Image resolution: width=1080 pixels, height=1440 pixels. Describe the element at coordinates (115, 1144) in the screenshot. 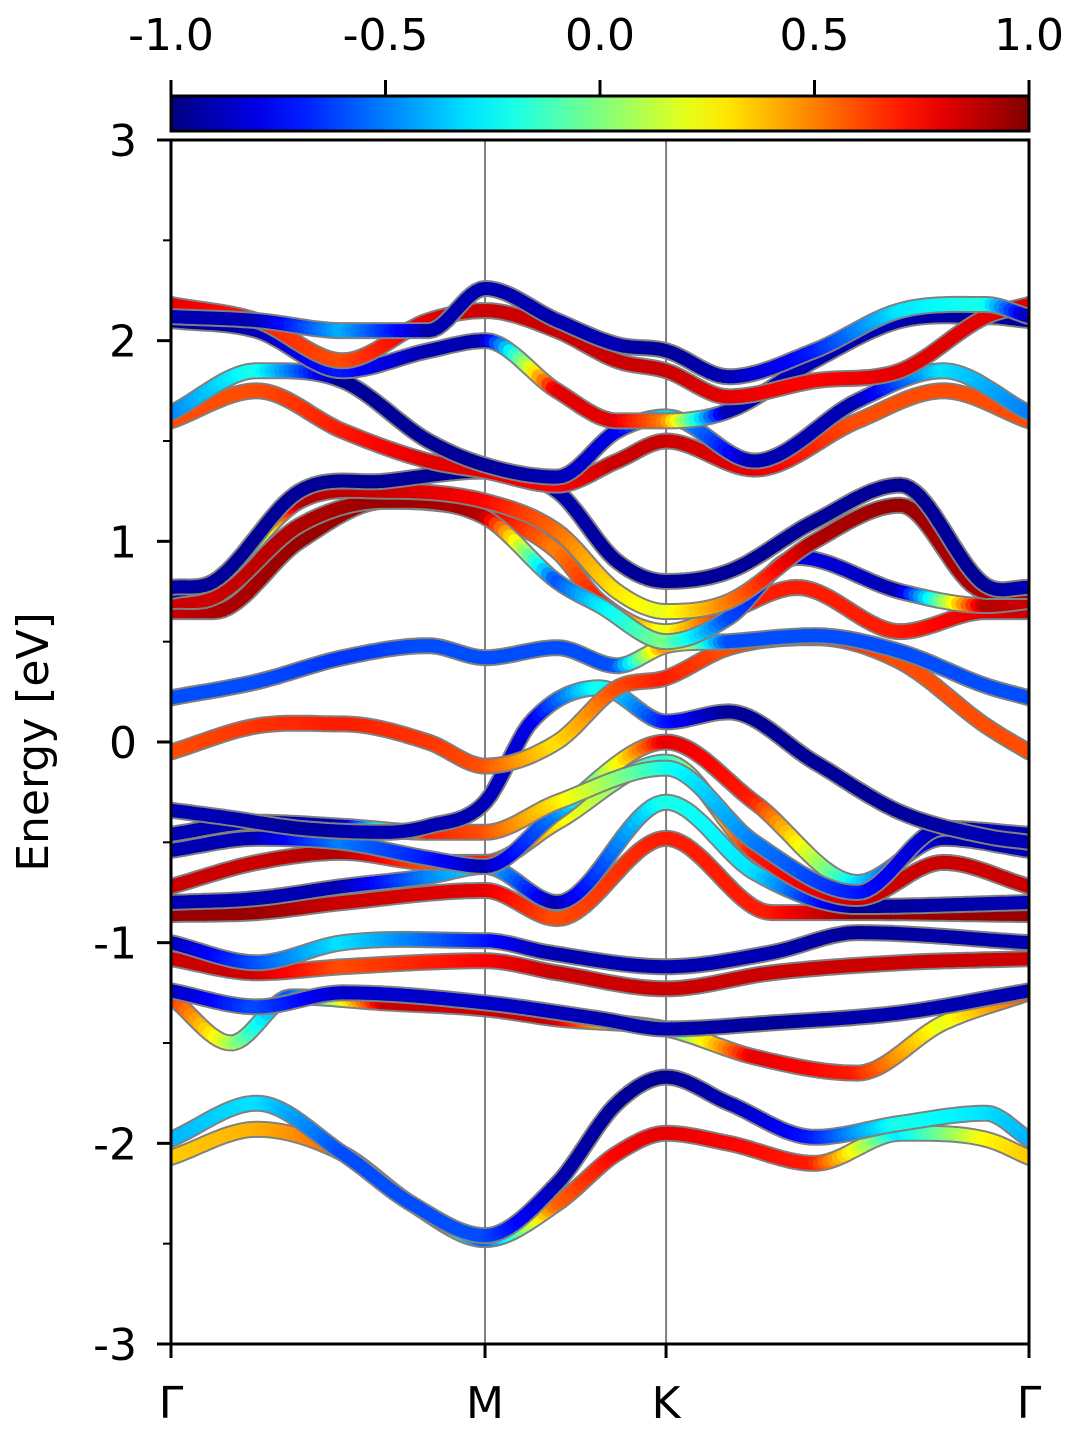

I see `y-tick-label: -2` at that location.